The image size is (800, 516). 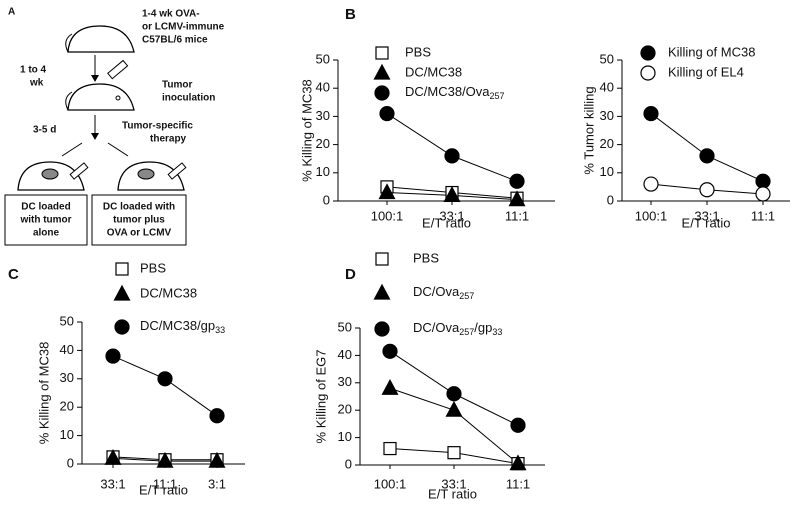 I want to click on x-tick-label: 3:1, so click(x=217, y=483).